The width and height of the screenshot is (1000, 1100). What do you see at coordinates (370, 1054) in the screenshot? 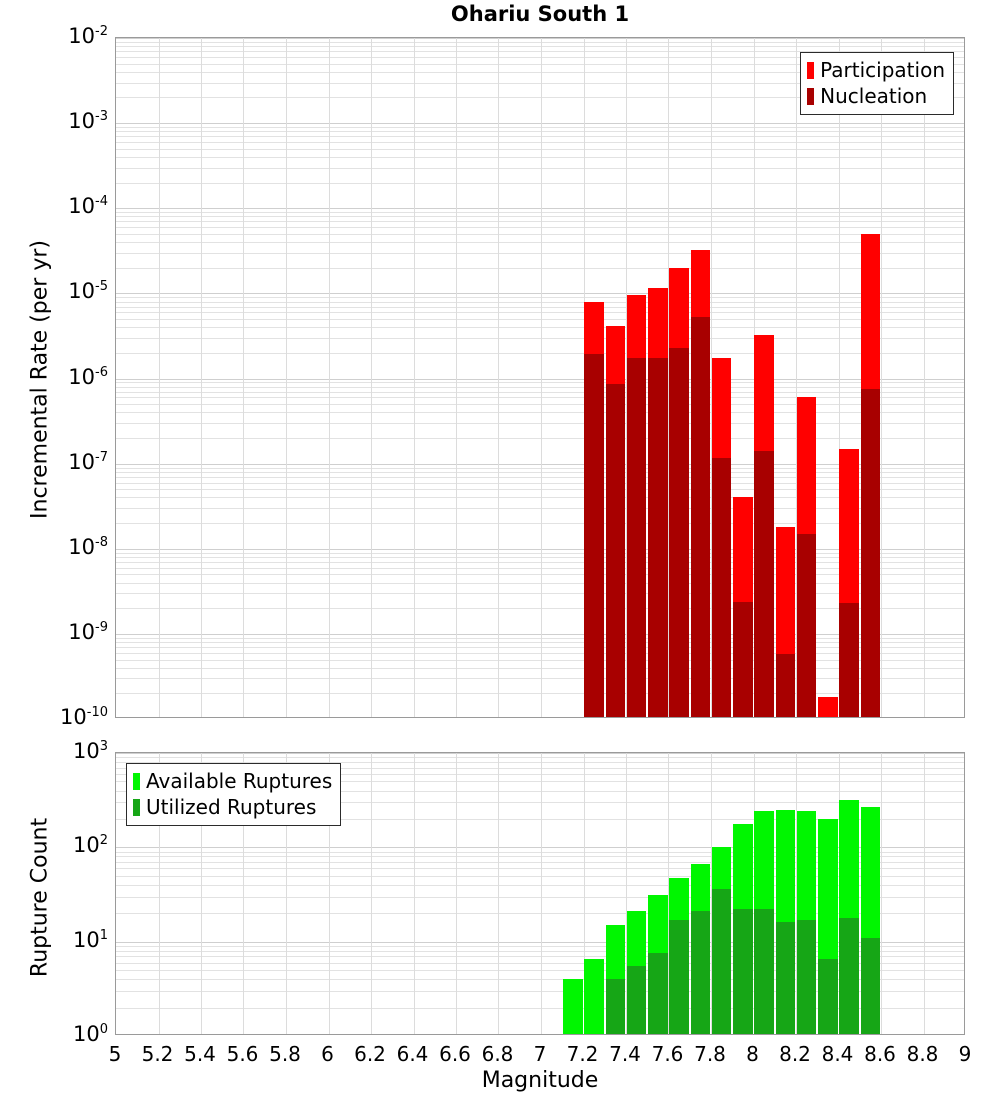
I see `x-axis-tick-label: 6.2` at bounding box center [370, 1054].